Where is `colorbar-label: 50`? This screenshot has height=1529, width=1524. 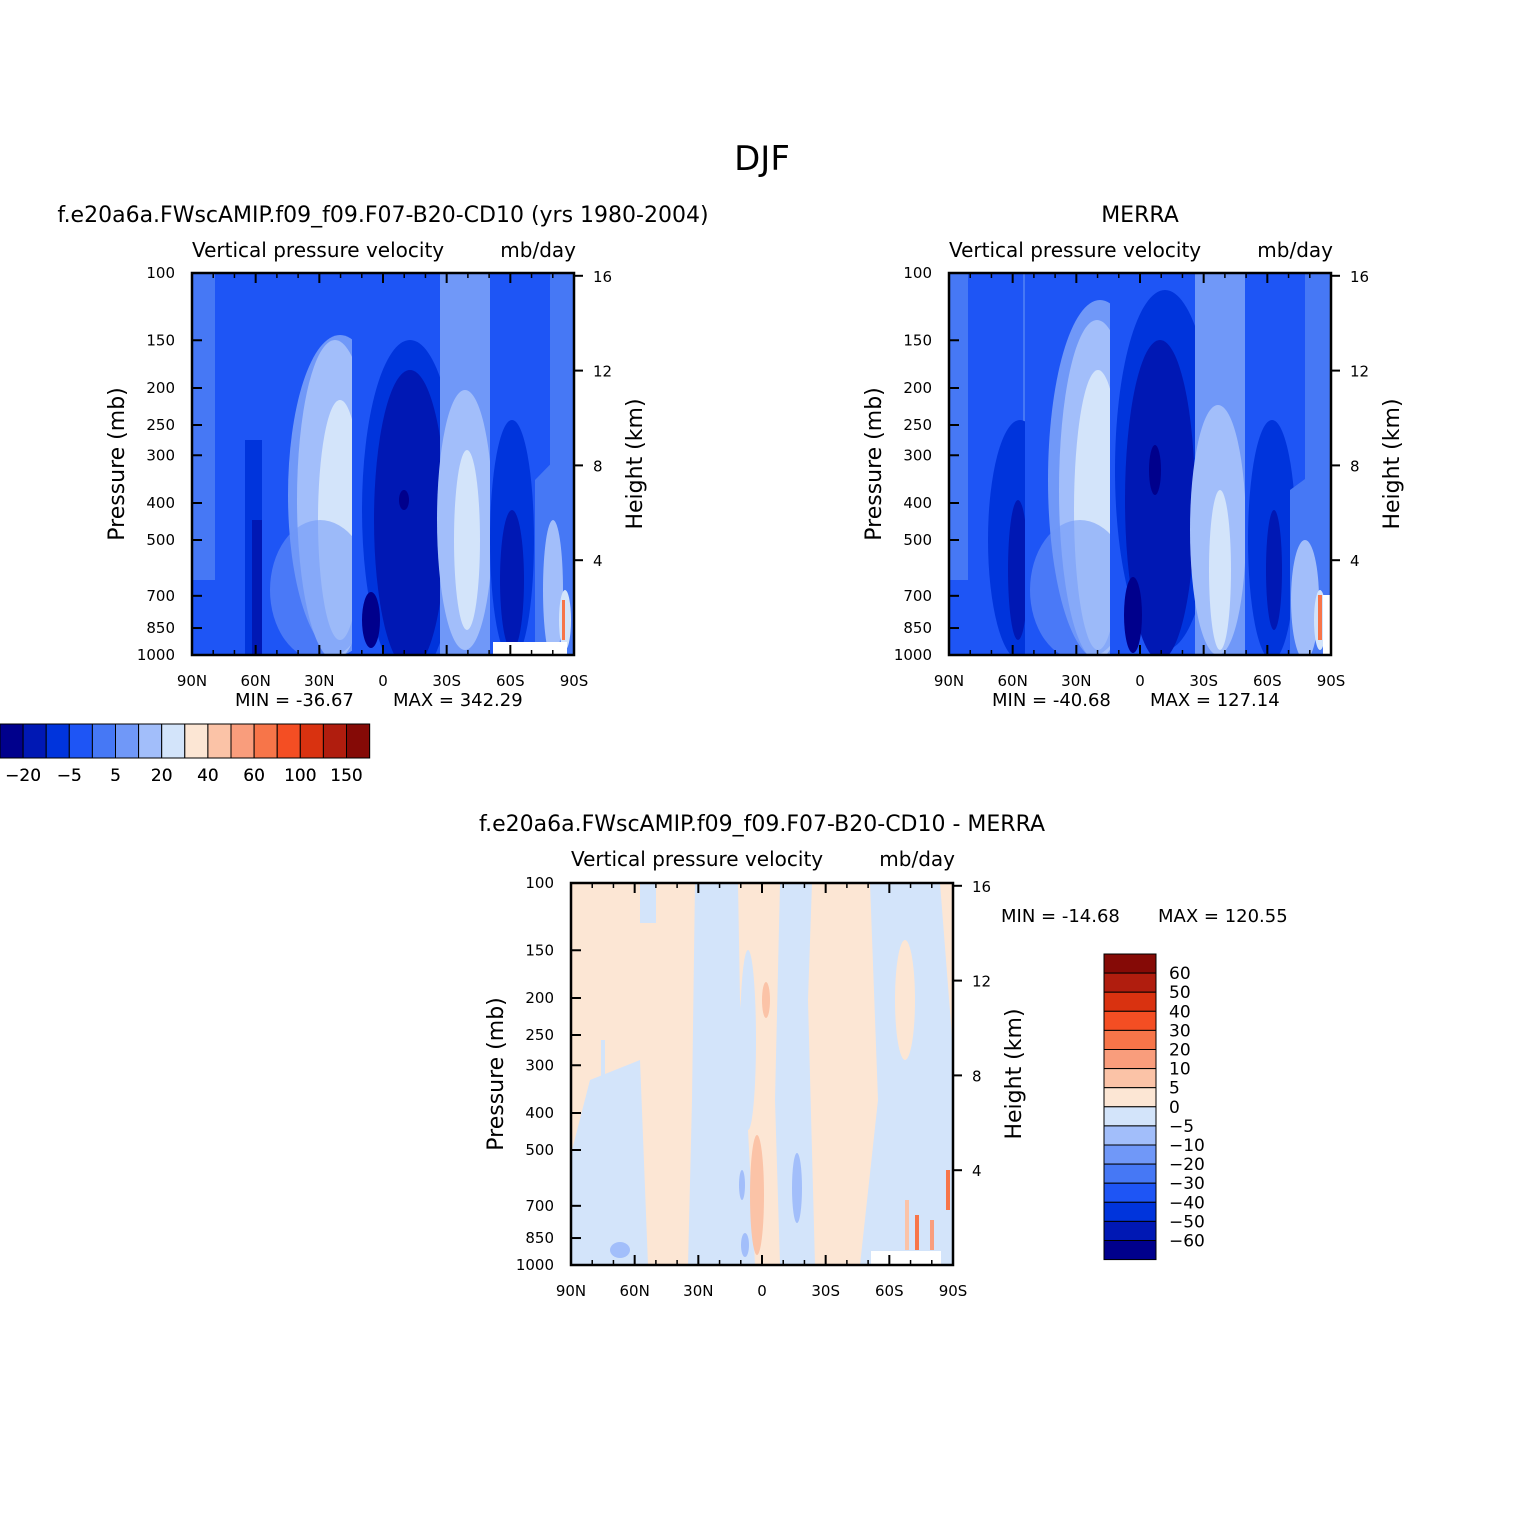 colorbar-label: 50 is located at coordinates (1180, 993).